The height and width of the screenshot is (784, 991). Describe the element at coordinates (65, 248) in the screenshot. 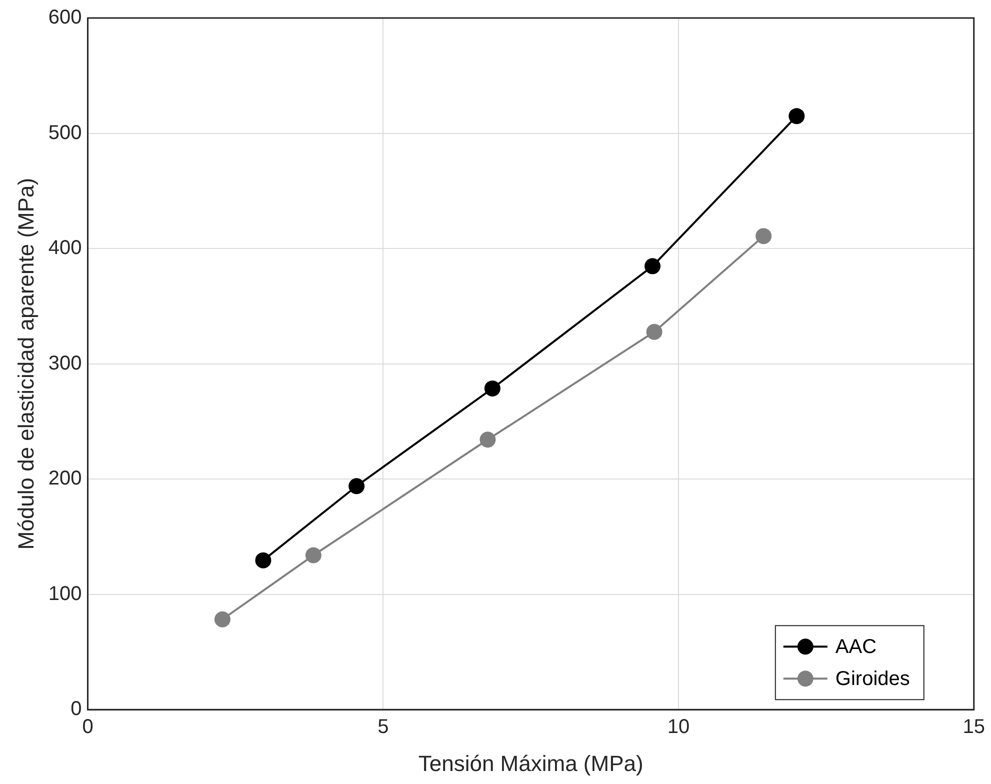

I see `y-tick-label: 400` at that location.